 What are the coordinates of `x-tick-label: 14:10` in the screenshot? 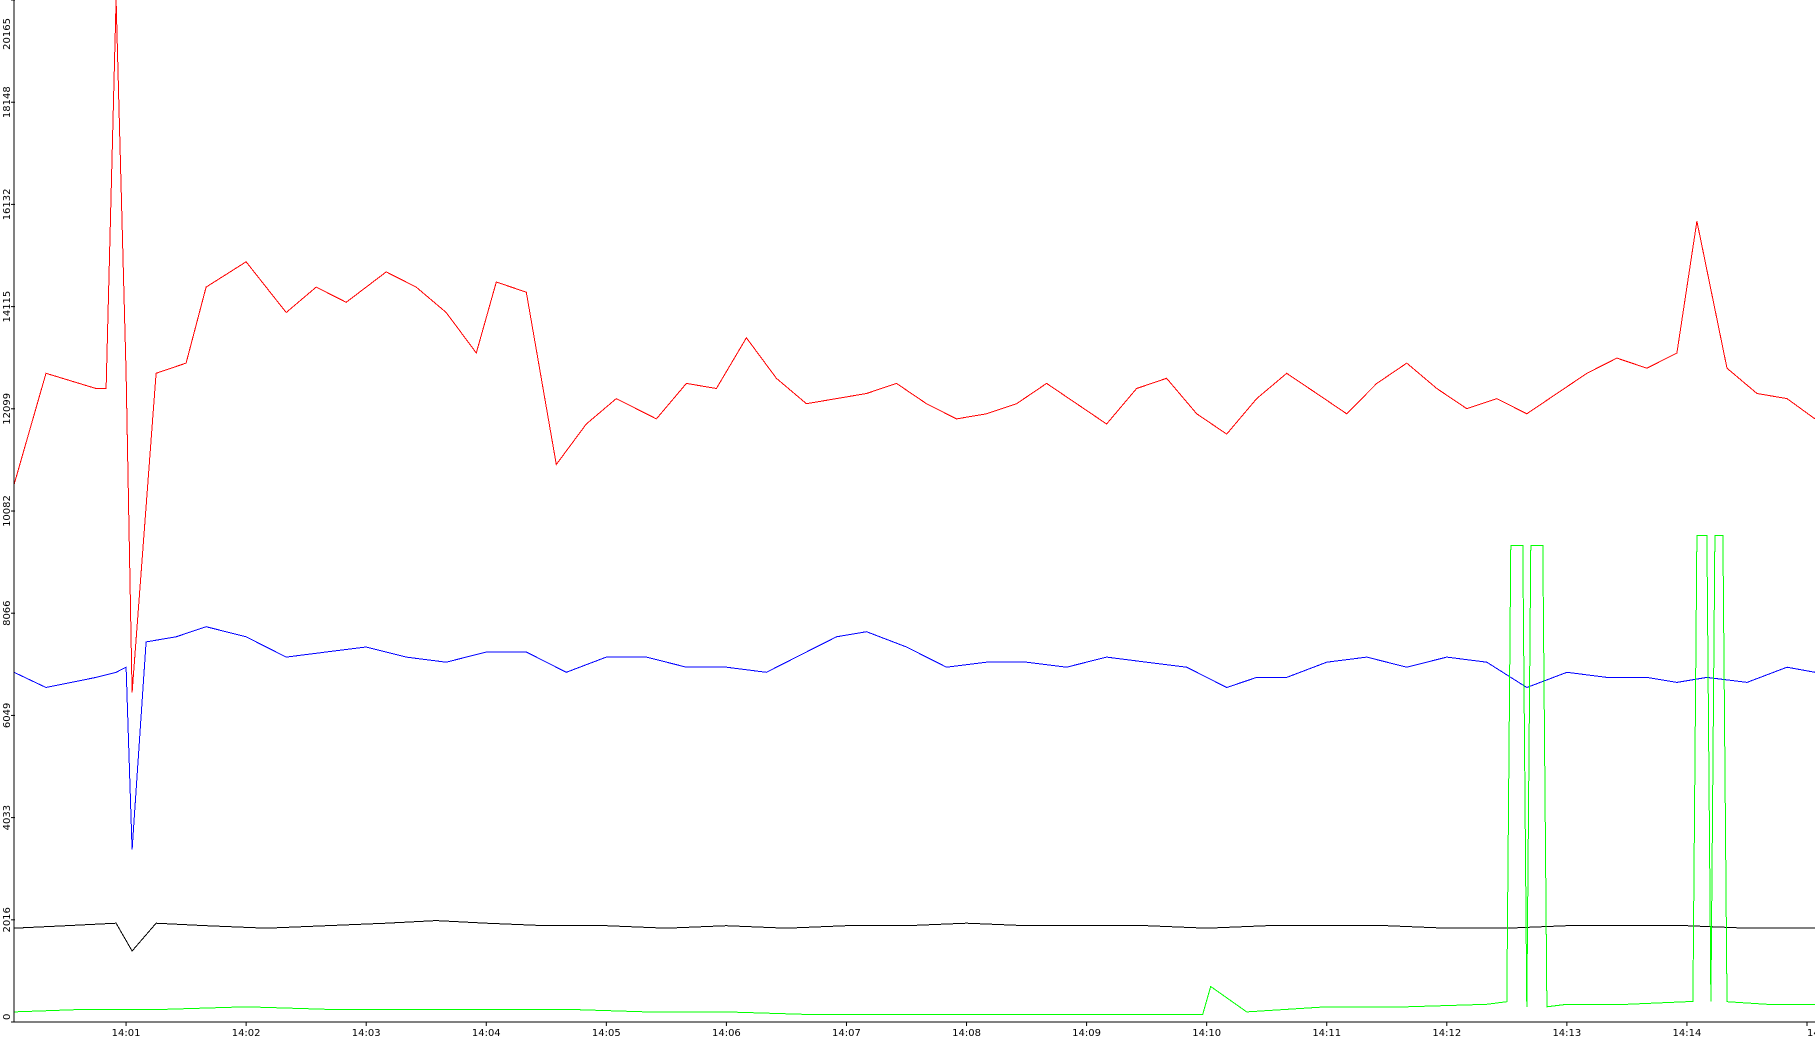 It's located at (1206, 1033).